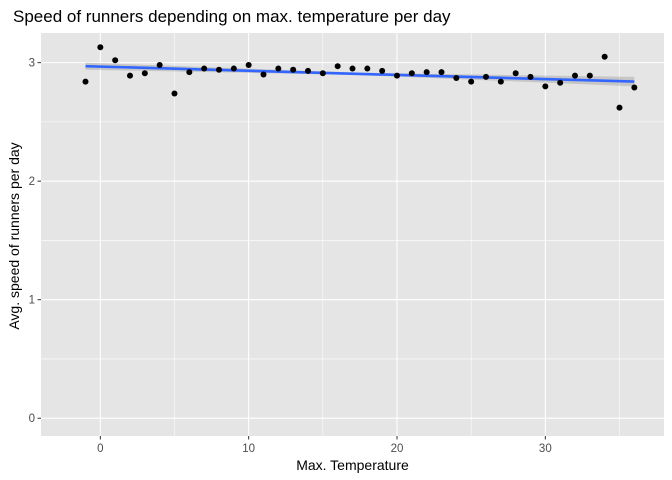 The image size is (672, 480). Describe the element at coordinates (100, 449) in the screenshot. I see `x-tick-label: 0` at that location.